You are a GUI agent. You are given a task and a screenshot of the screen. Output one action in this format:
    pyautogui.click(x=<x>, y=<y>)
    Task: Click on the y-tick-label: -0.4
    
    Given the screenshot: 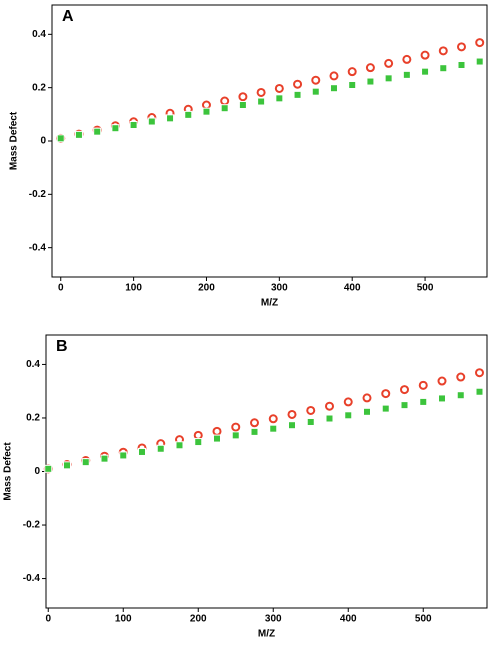 What is the action you would take?
    pyautogui.click(x=32, y=578)
    